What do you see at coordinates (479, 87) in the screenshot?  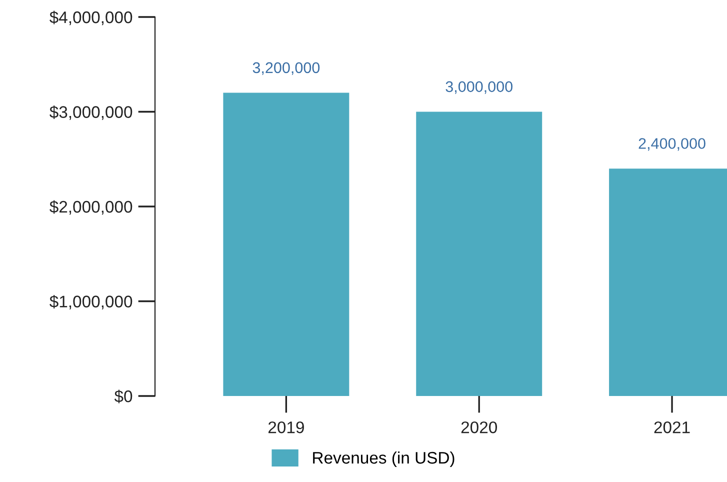 I see `data-label: 3,000,000` at bounding box center [479, 87].